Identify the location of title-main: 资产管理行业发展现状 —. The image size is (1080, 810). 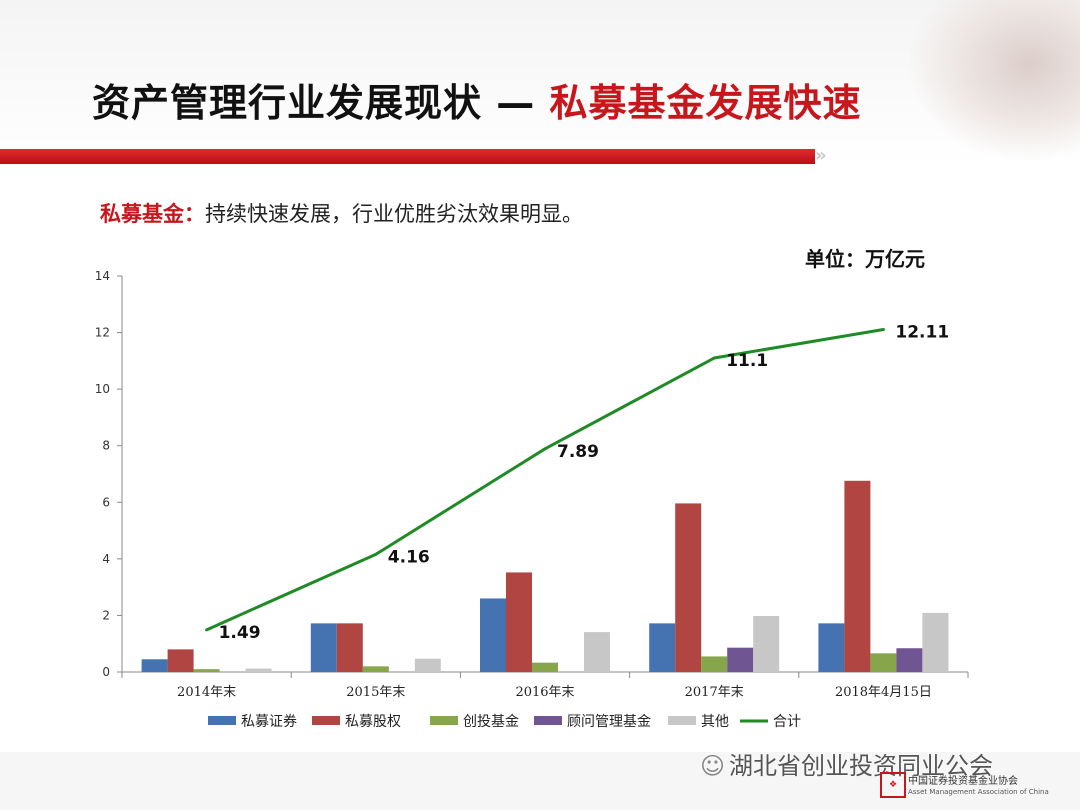
(321, 103).